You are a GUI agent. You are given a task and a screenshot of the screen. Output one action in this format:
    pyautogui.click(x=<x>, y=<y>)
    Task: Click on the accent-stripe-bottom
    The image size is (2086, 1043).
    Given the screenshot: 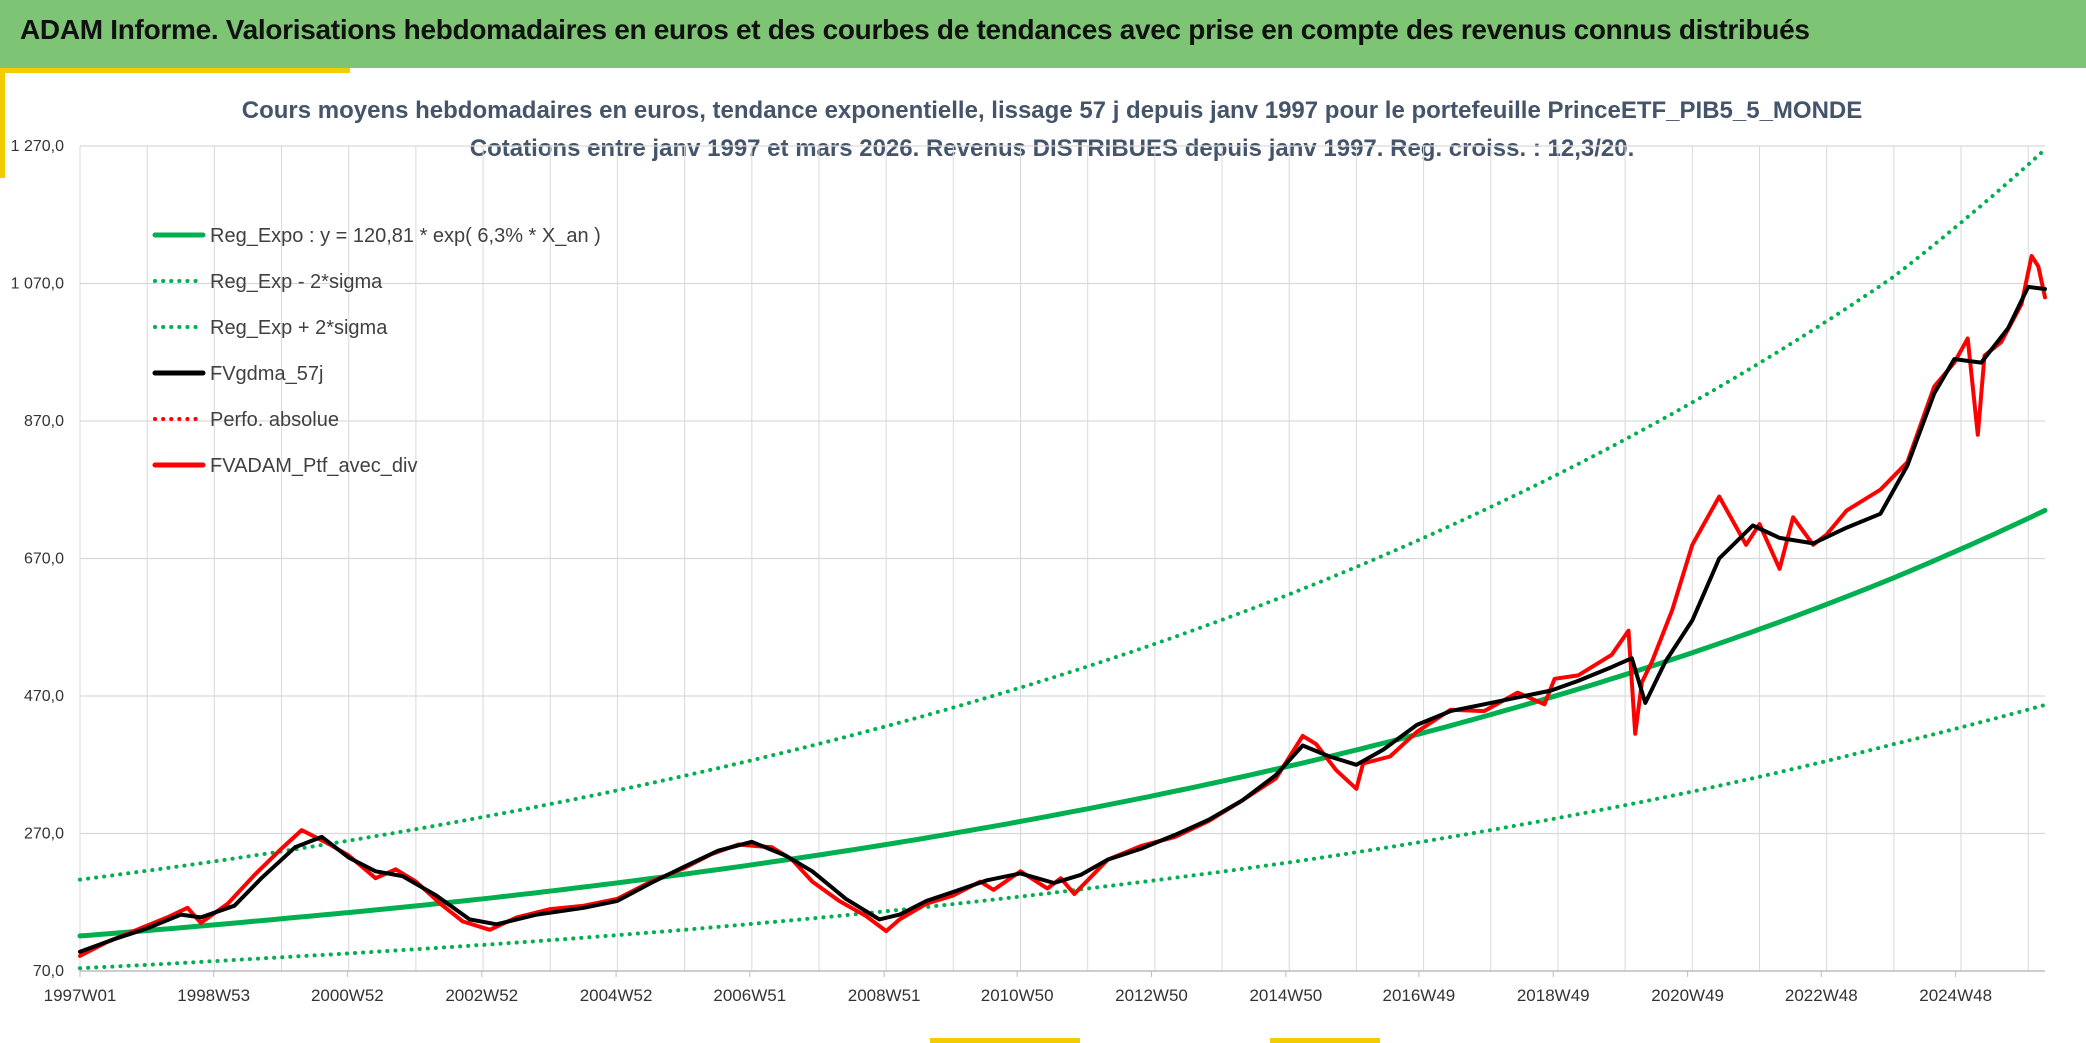 What is the action you would take?
    pyautogui.click(x=1005, y=1040)
    